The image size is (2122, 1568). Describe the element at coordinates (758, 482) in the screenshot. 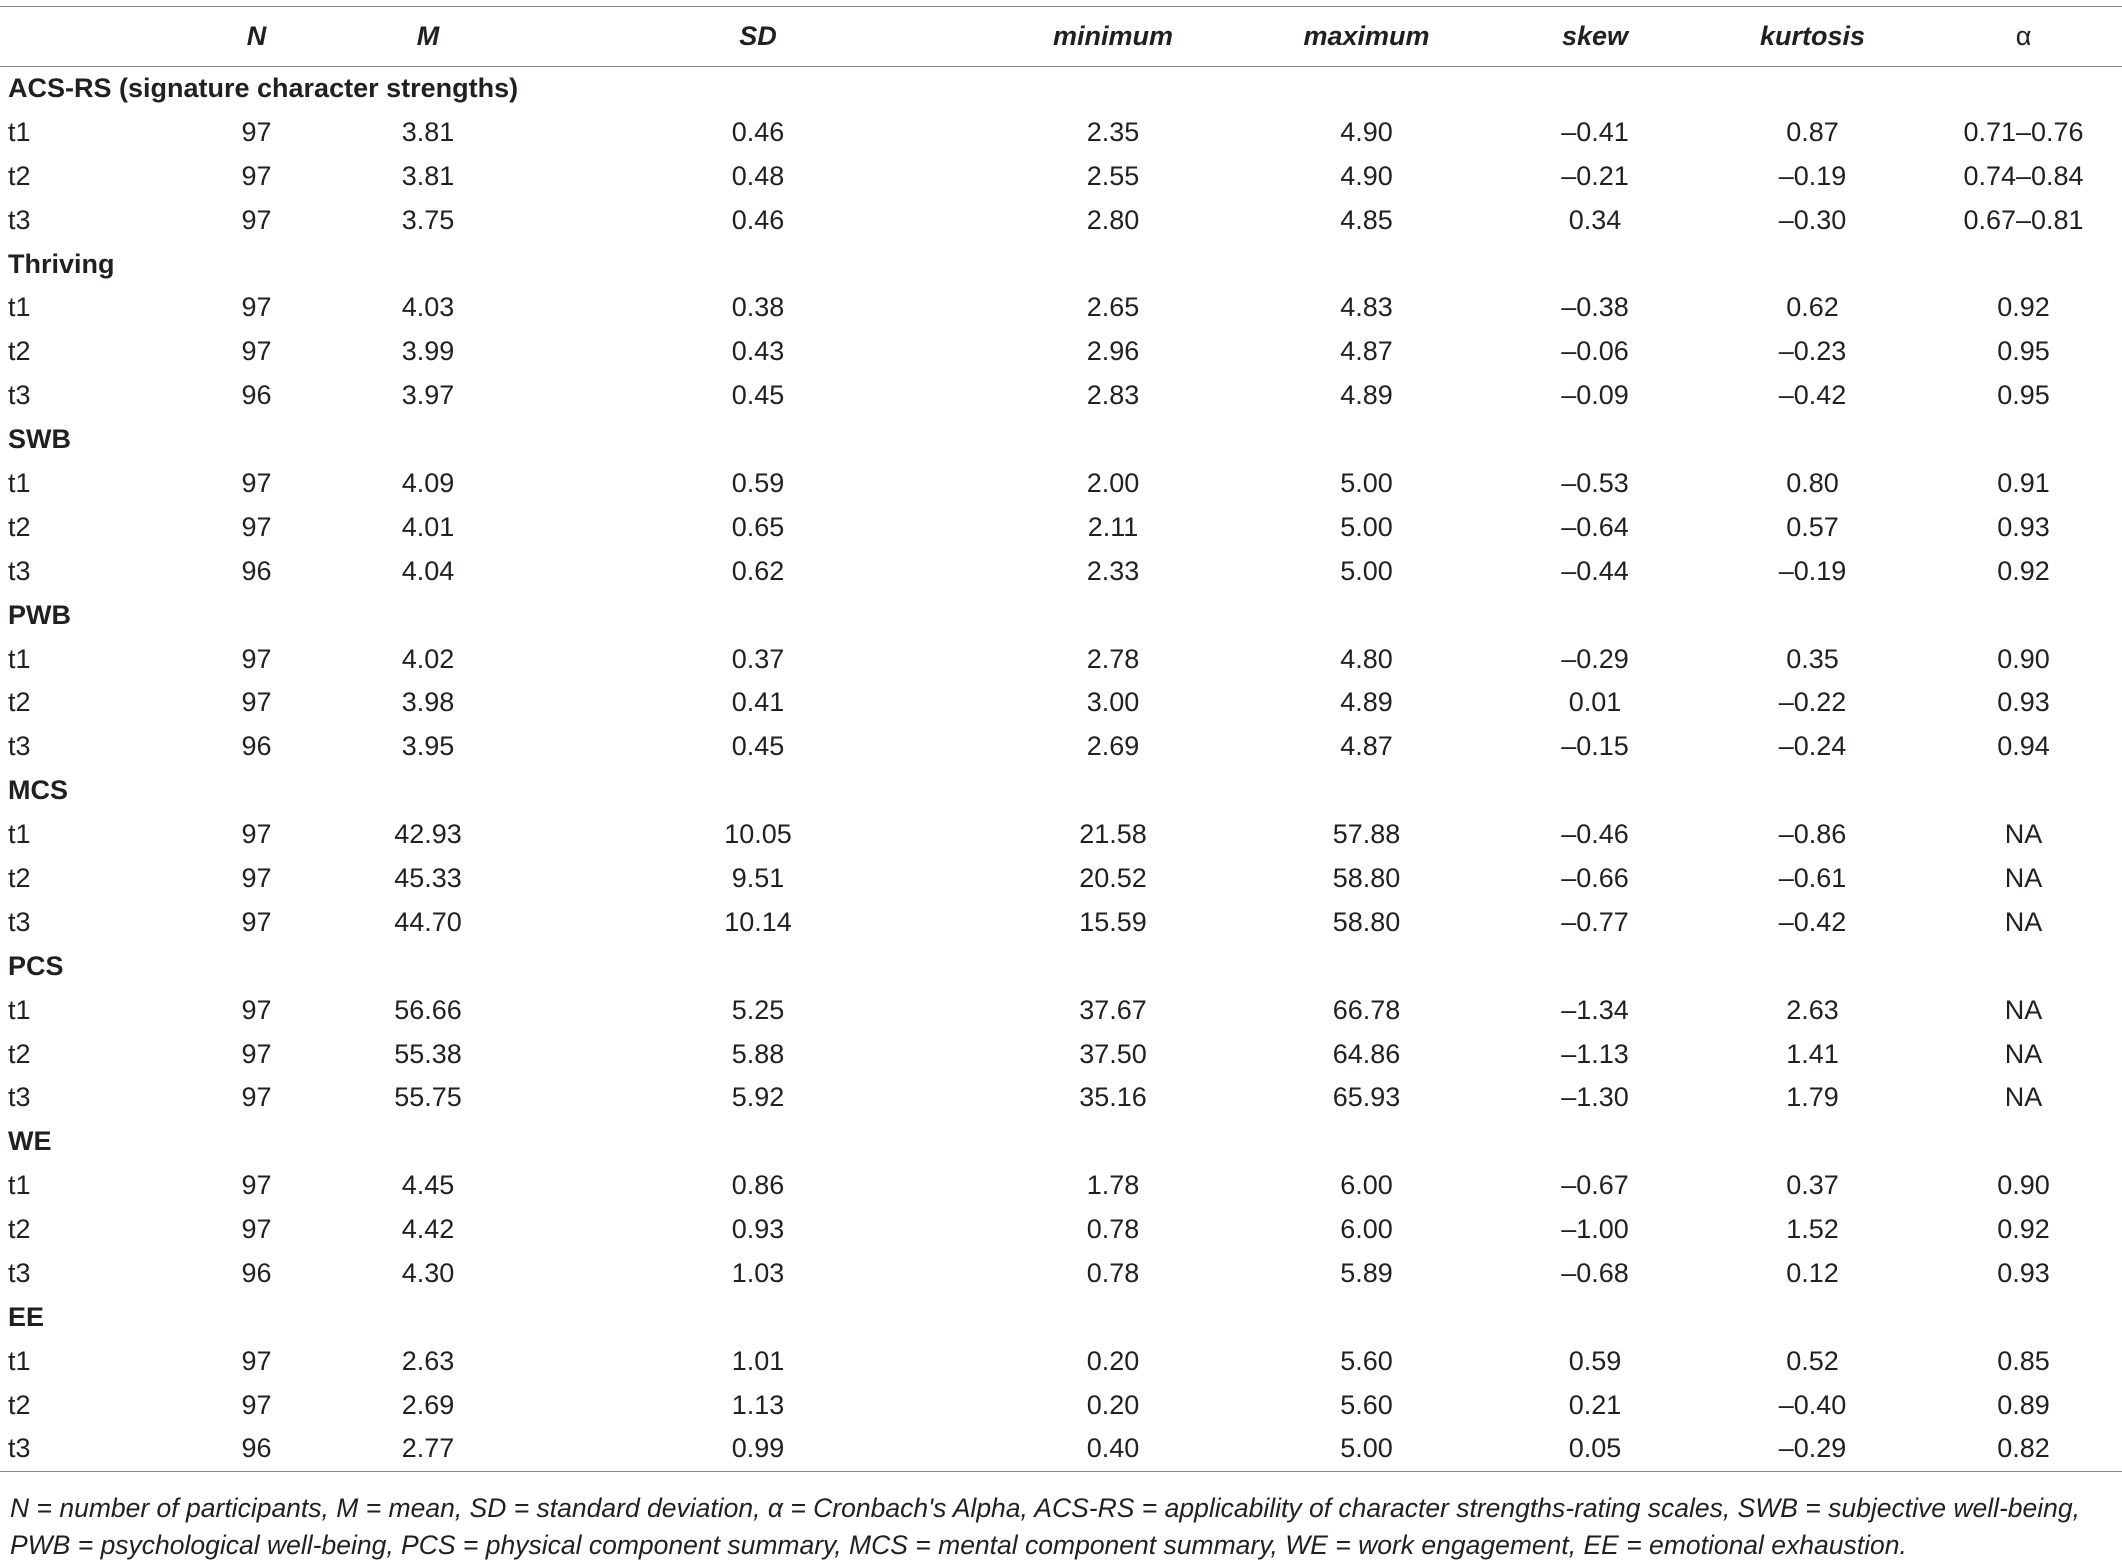

I see `sd-cell: 0.59` at that location.